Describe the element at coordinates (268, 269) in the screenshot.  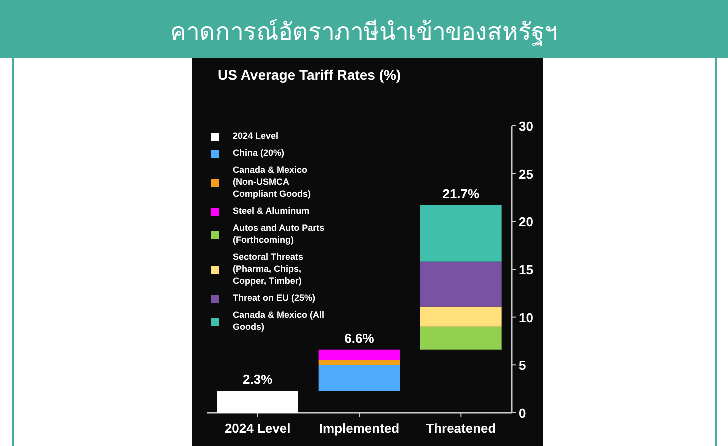
I see `legend-label: Sectoral Threats (Pharma, Chips, Copper, Timber)` at that location.